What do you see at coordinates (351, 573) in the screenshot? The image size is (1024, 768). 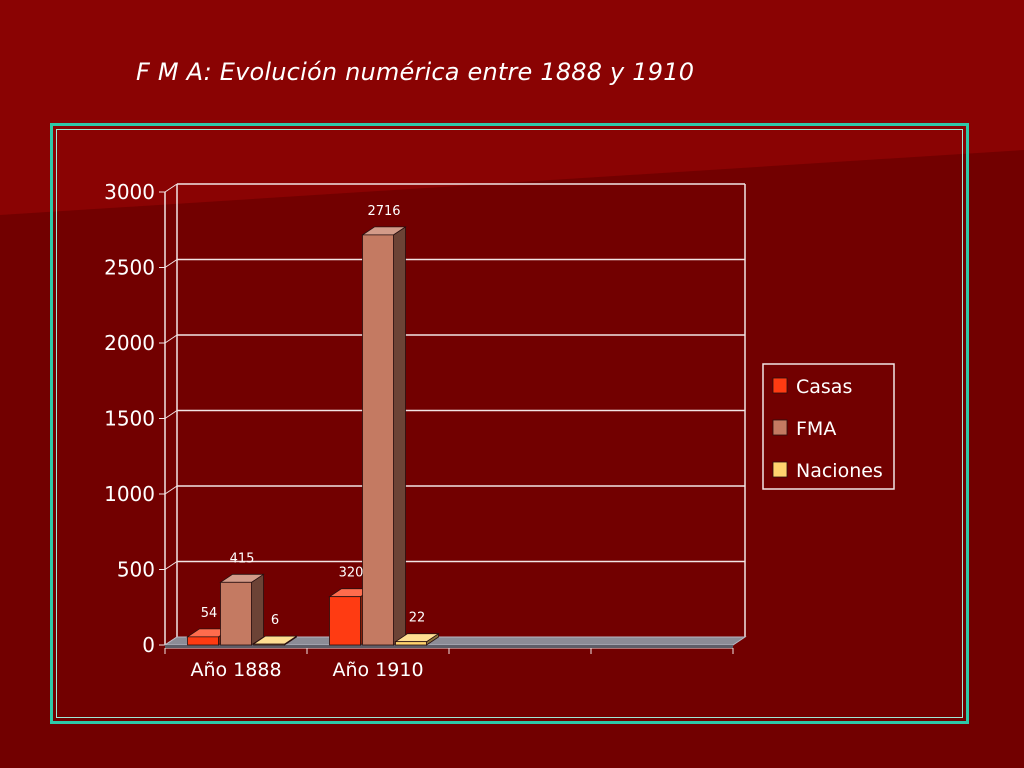 I see `data-label: 320` at bounding box center [351, 573].